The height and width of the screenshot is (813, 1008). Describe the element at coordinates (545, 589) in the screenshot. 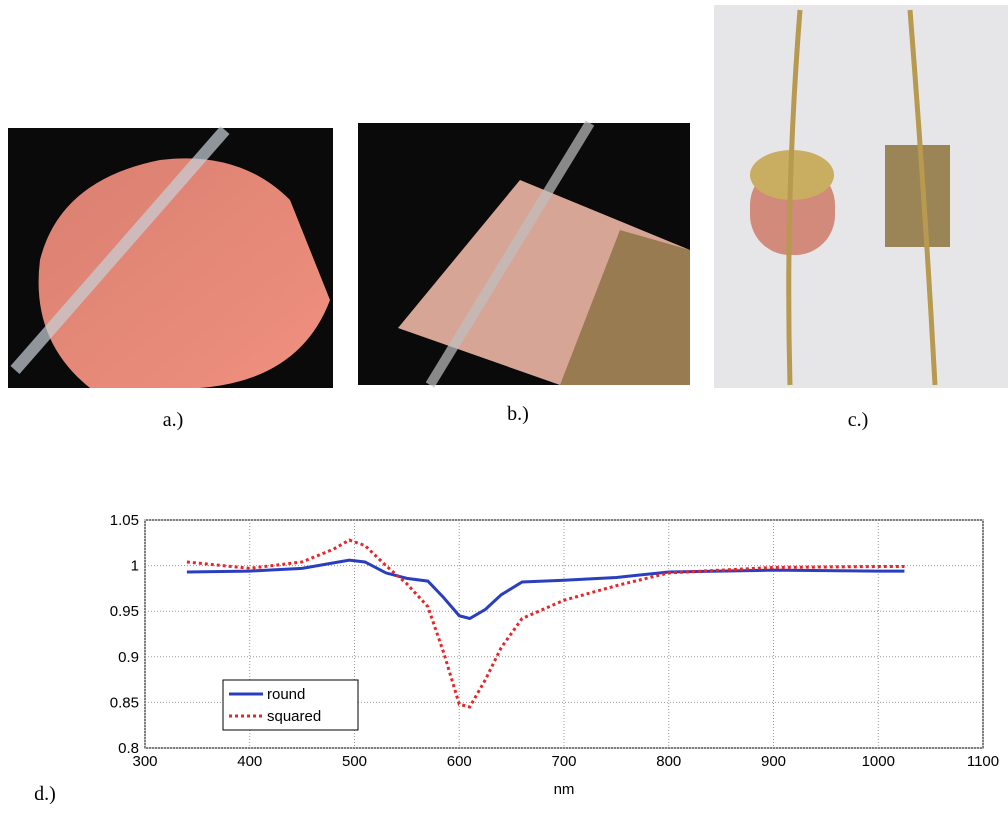

I see `data-line` at that location.